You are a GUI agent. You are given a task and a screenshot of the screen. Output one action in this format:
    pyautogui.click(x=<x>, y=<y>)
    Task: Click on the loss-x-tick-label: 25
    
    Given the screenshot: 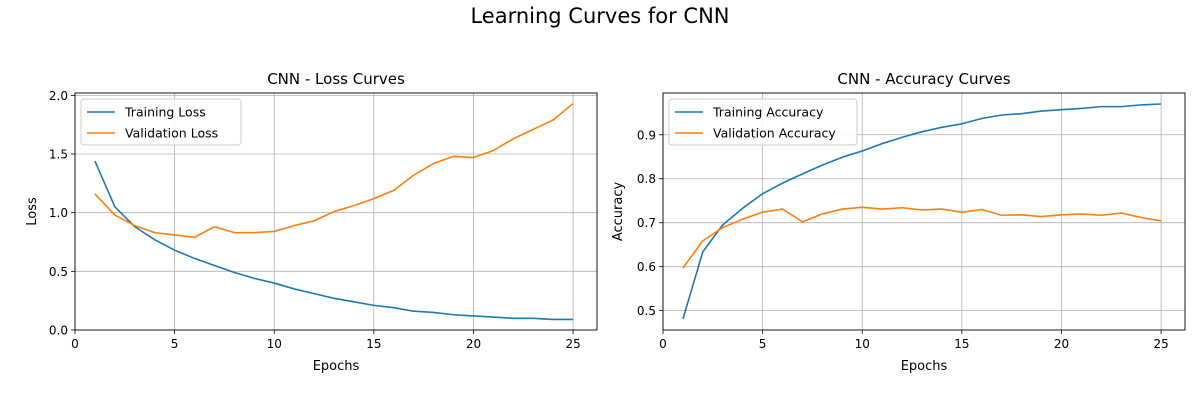 What is the action you would take?
    pyautogui.click(x=572, y=344)
    